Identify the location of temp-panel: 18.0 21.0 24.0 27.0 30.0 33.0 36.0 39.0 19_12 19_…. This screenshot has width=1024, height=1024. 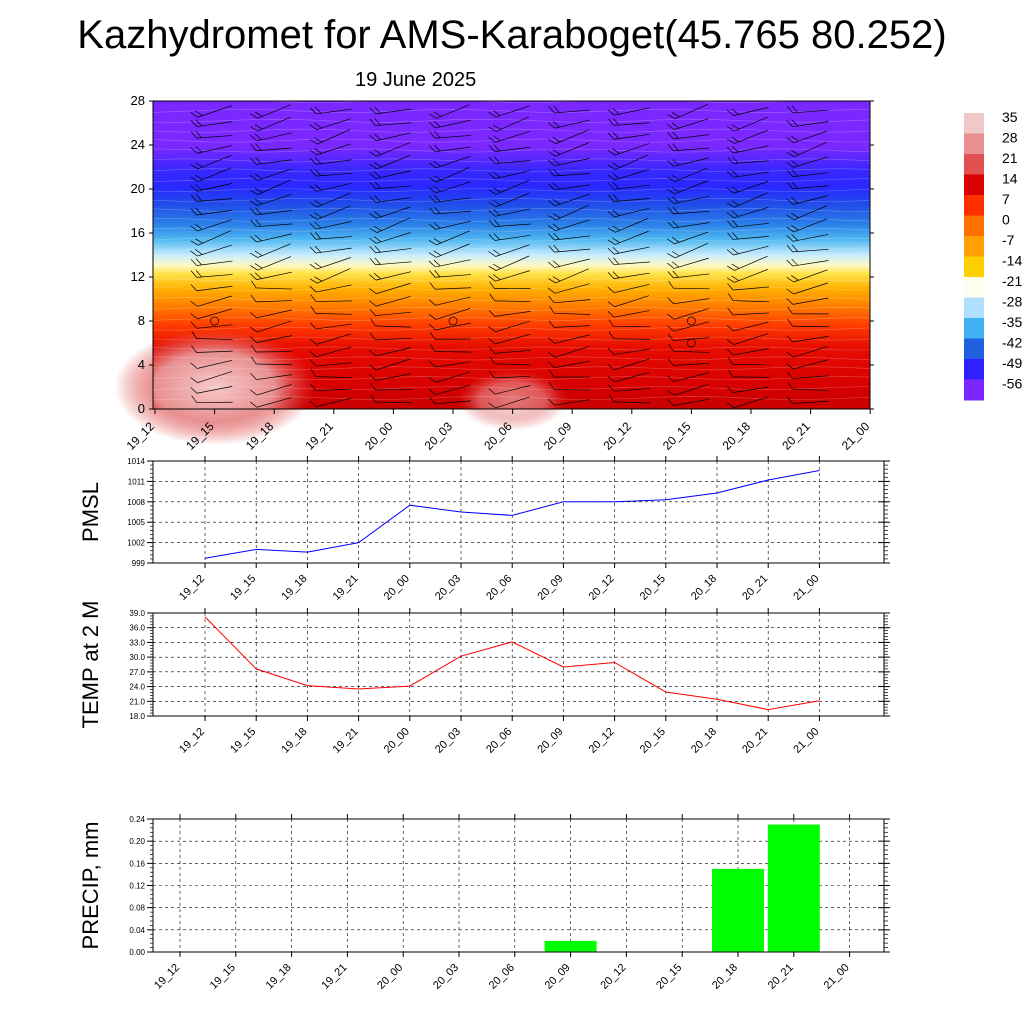
(484, 678).